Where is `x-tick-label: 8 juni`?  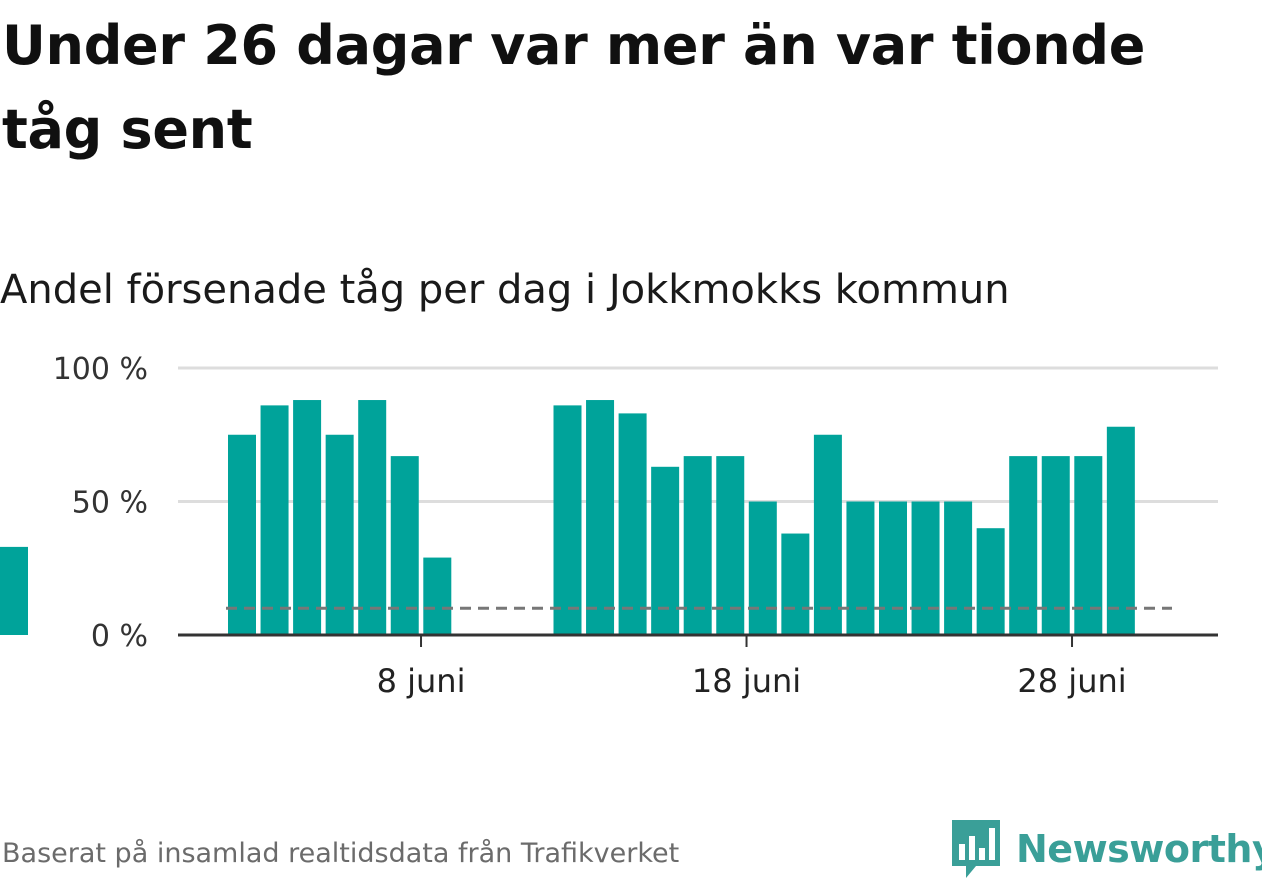
x-tick-label: 8 juni is located at coordinates (421, 681).